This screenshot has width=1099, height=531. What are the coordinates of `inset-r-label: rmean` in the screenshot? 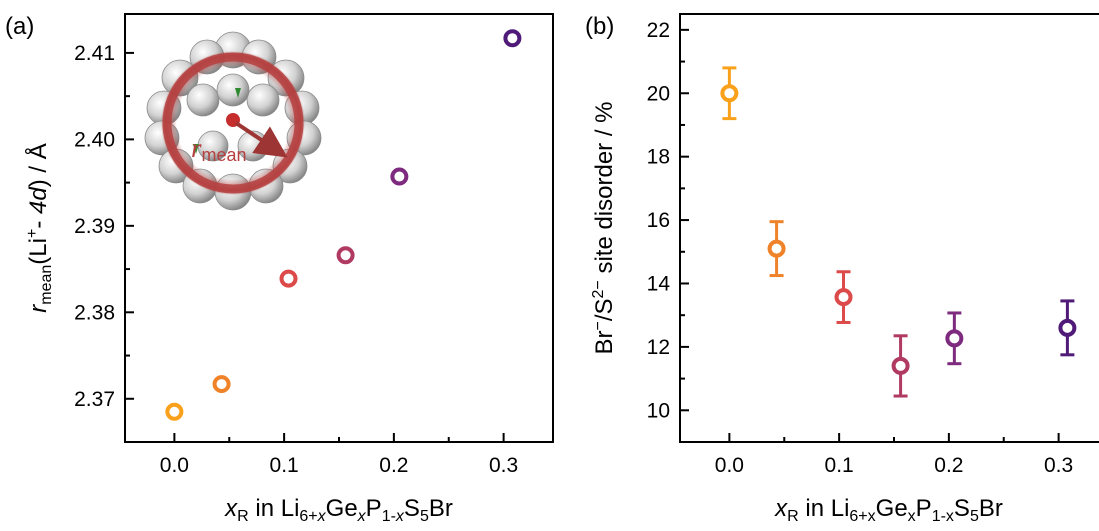 It's located at (219, 149).